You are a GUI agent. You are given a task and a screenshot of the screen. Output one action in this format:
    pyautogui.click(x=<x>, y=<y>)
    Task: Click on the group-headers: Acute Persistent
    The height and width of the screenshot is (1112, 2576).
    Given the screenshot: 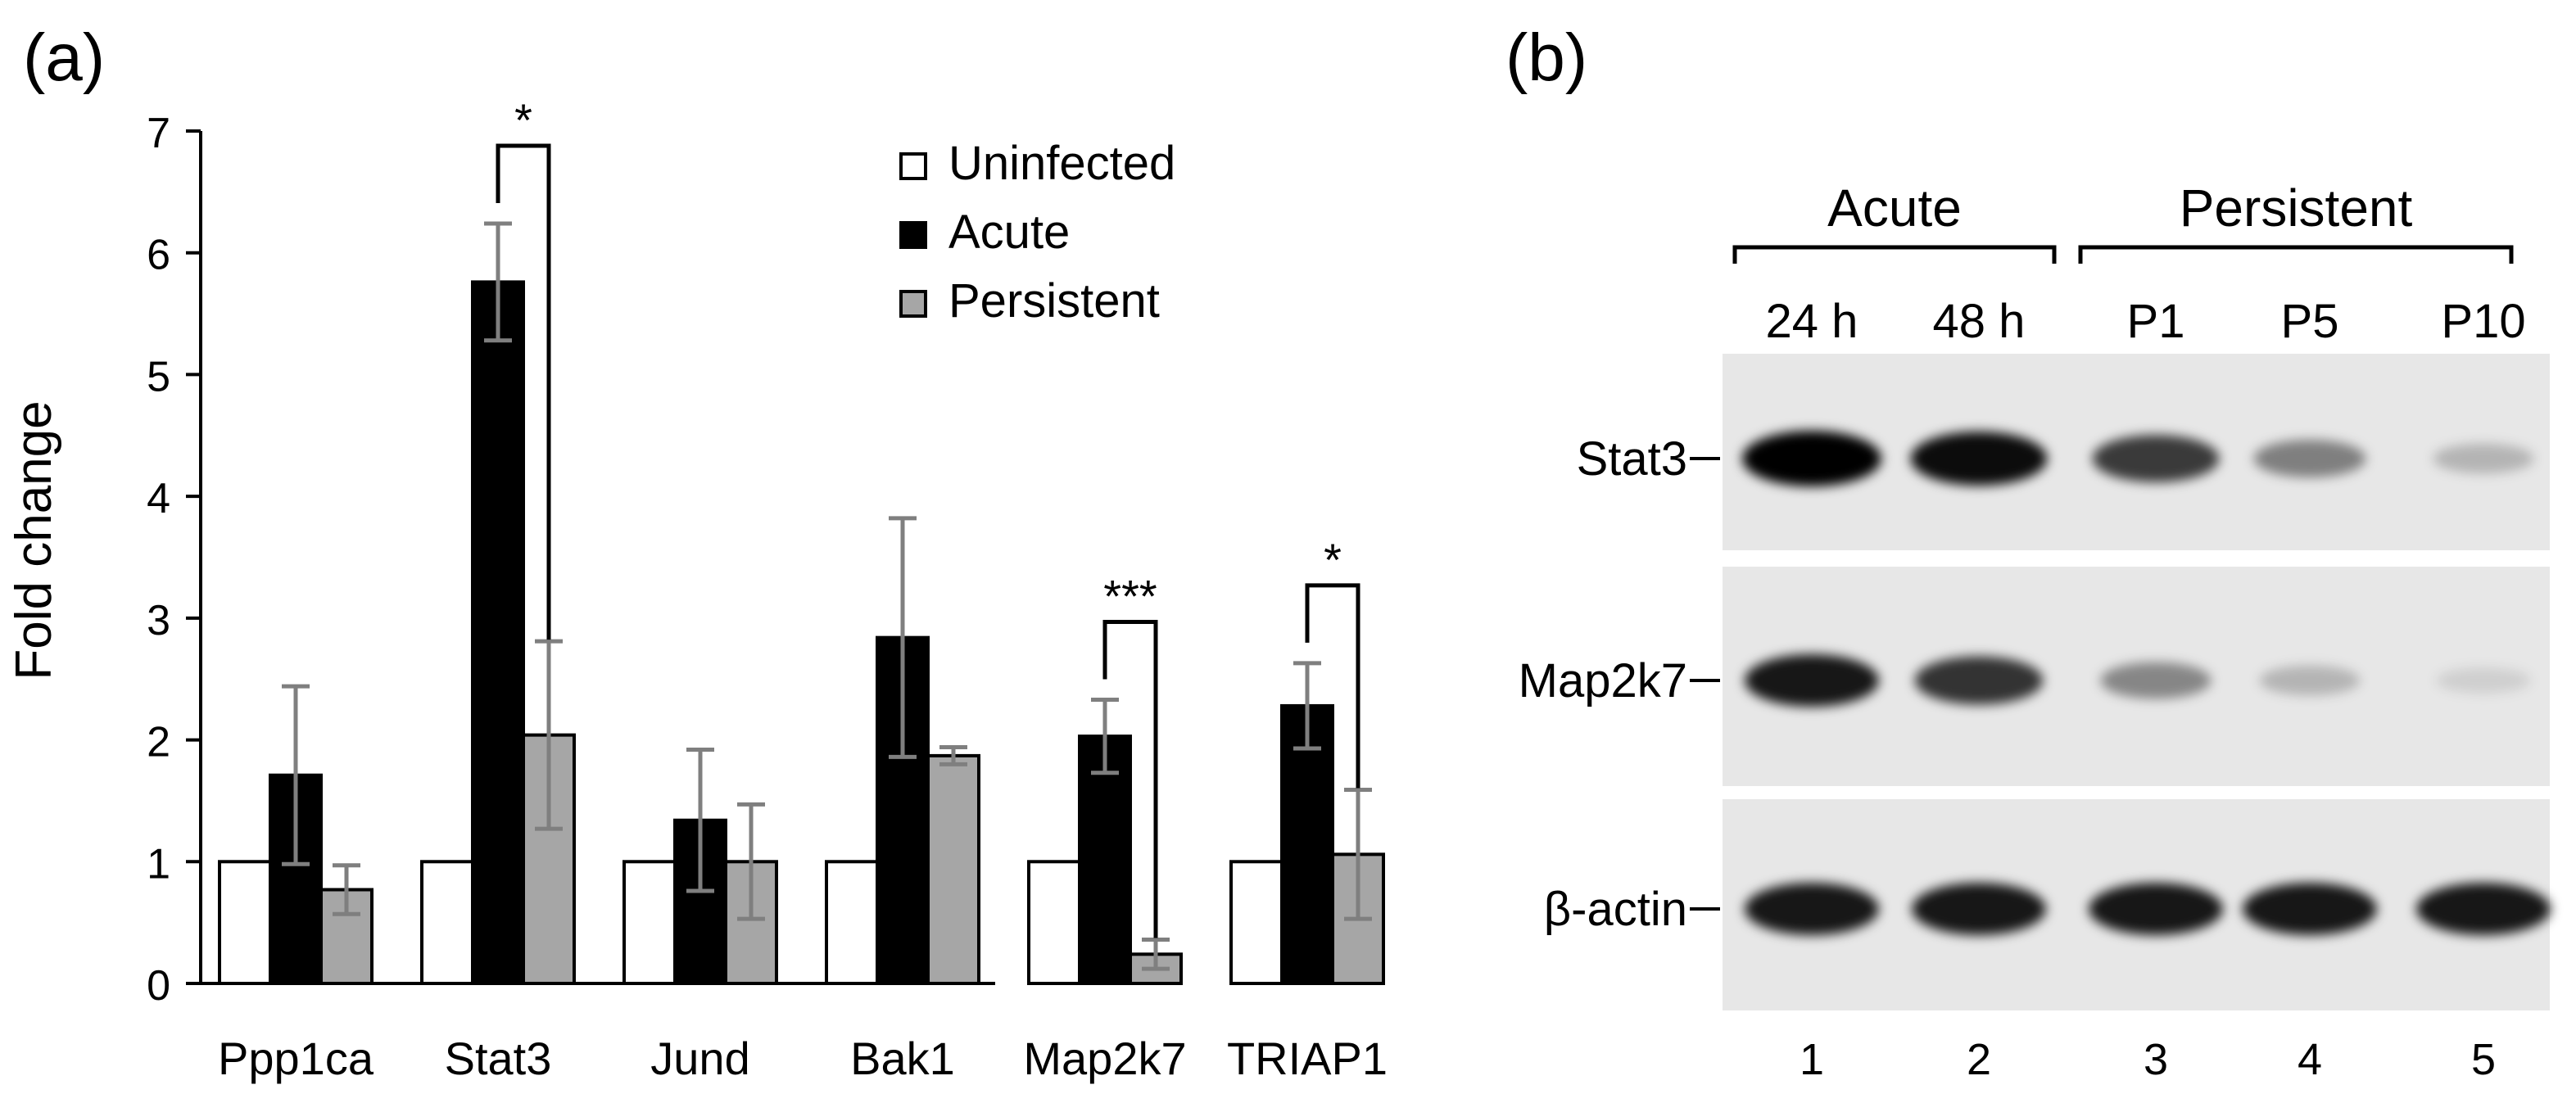 What is the action you would take?
    pyautogui.click(x=2123, y=221)
    